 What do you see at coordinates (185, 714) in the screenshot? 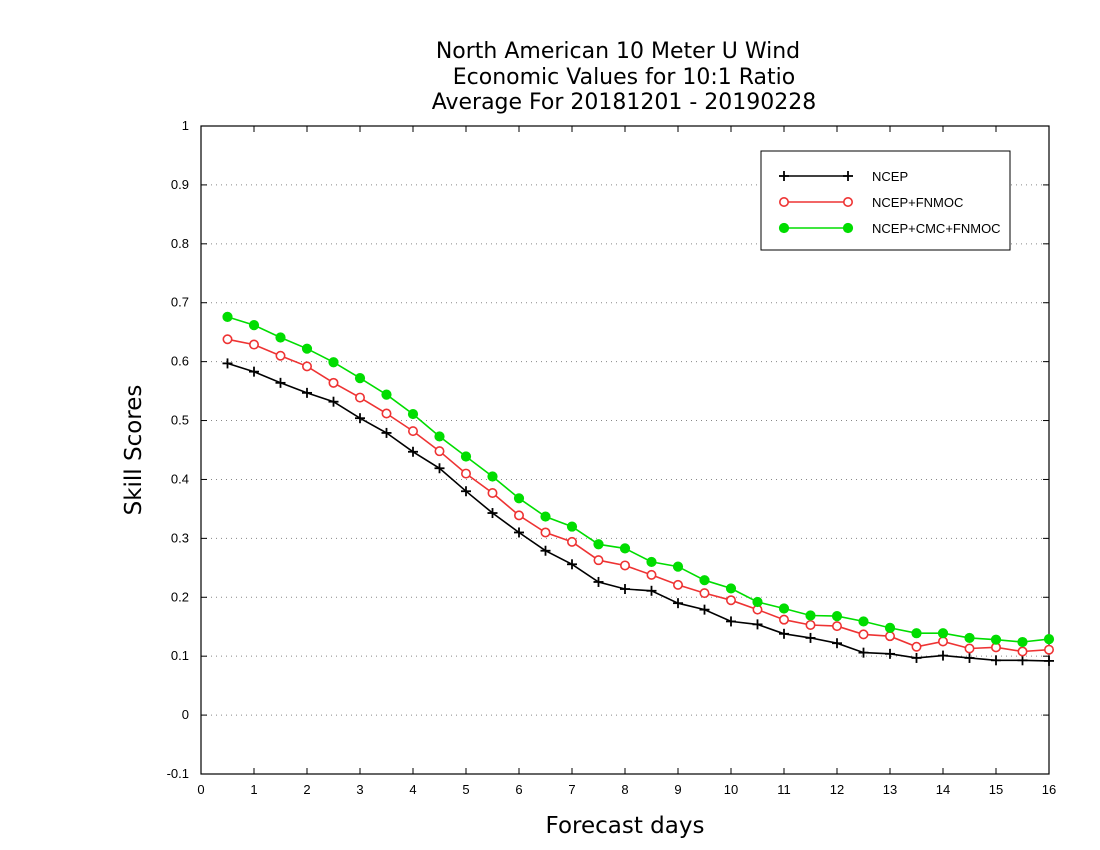
I see `y-tick-label: 0` at bounding box center [185, 714].